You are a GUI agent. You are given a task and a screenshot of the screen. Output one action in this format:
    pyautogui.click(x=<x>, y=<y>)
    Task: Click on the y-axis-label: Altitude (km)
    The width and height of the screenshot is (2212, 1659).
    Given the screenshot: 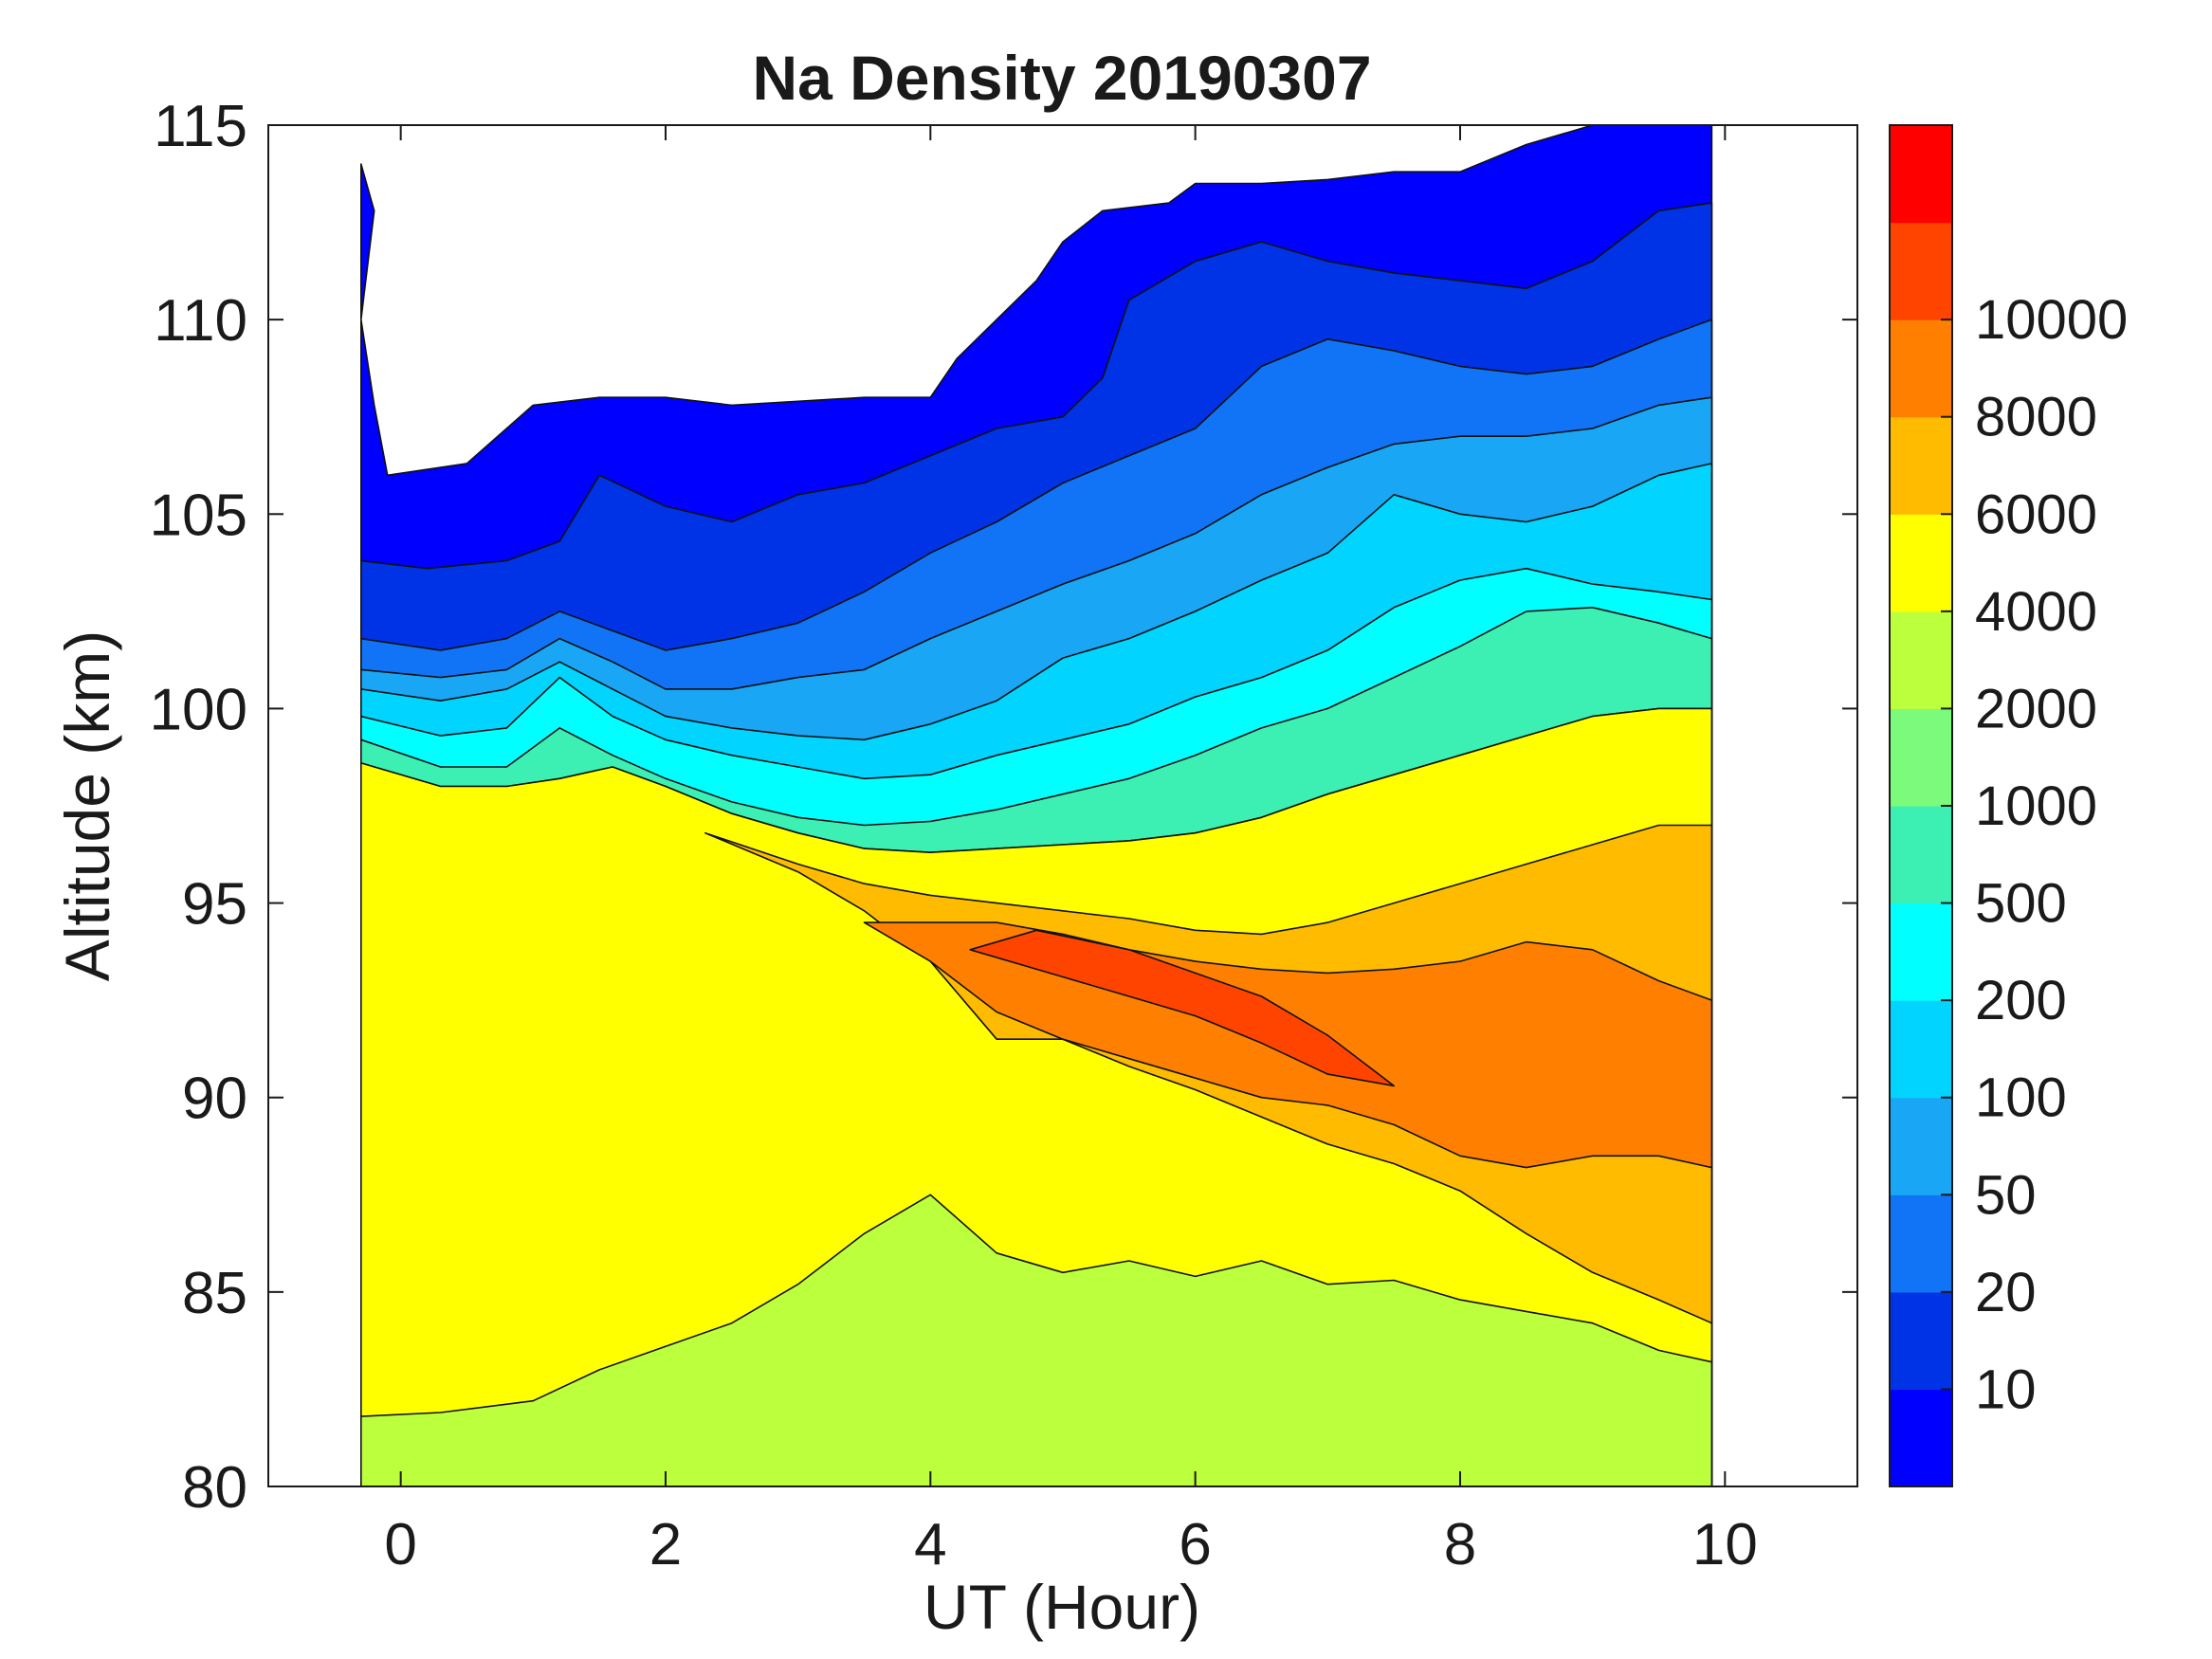 What is the action you would take?
    pyautogui.click(x=87, y=805)
    